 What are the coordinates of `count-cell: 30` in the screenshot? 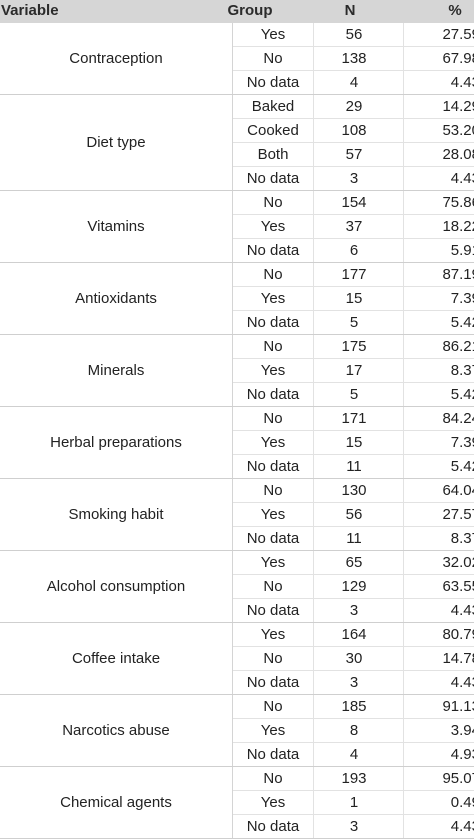 It's located at (354, 658).